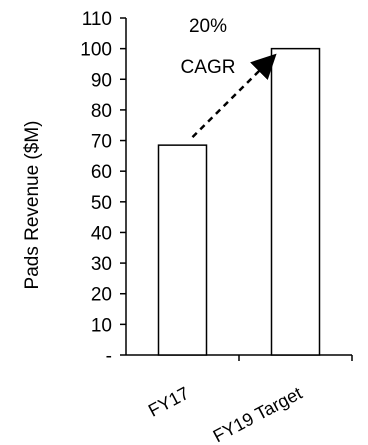 The height and width of the screenshot is (445, 368). I want to click on y-tick-label: 80, so click(101, 111).